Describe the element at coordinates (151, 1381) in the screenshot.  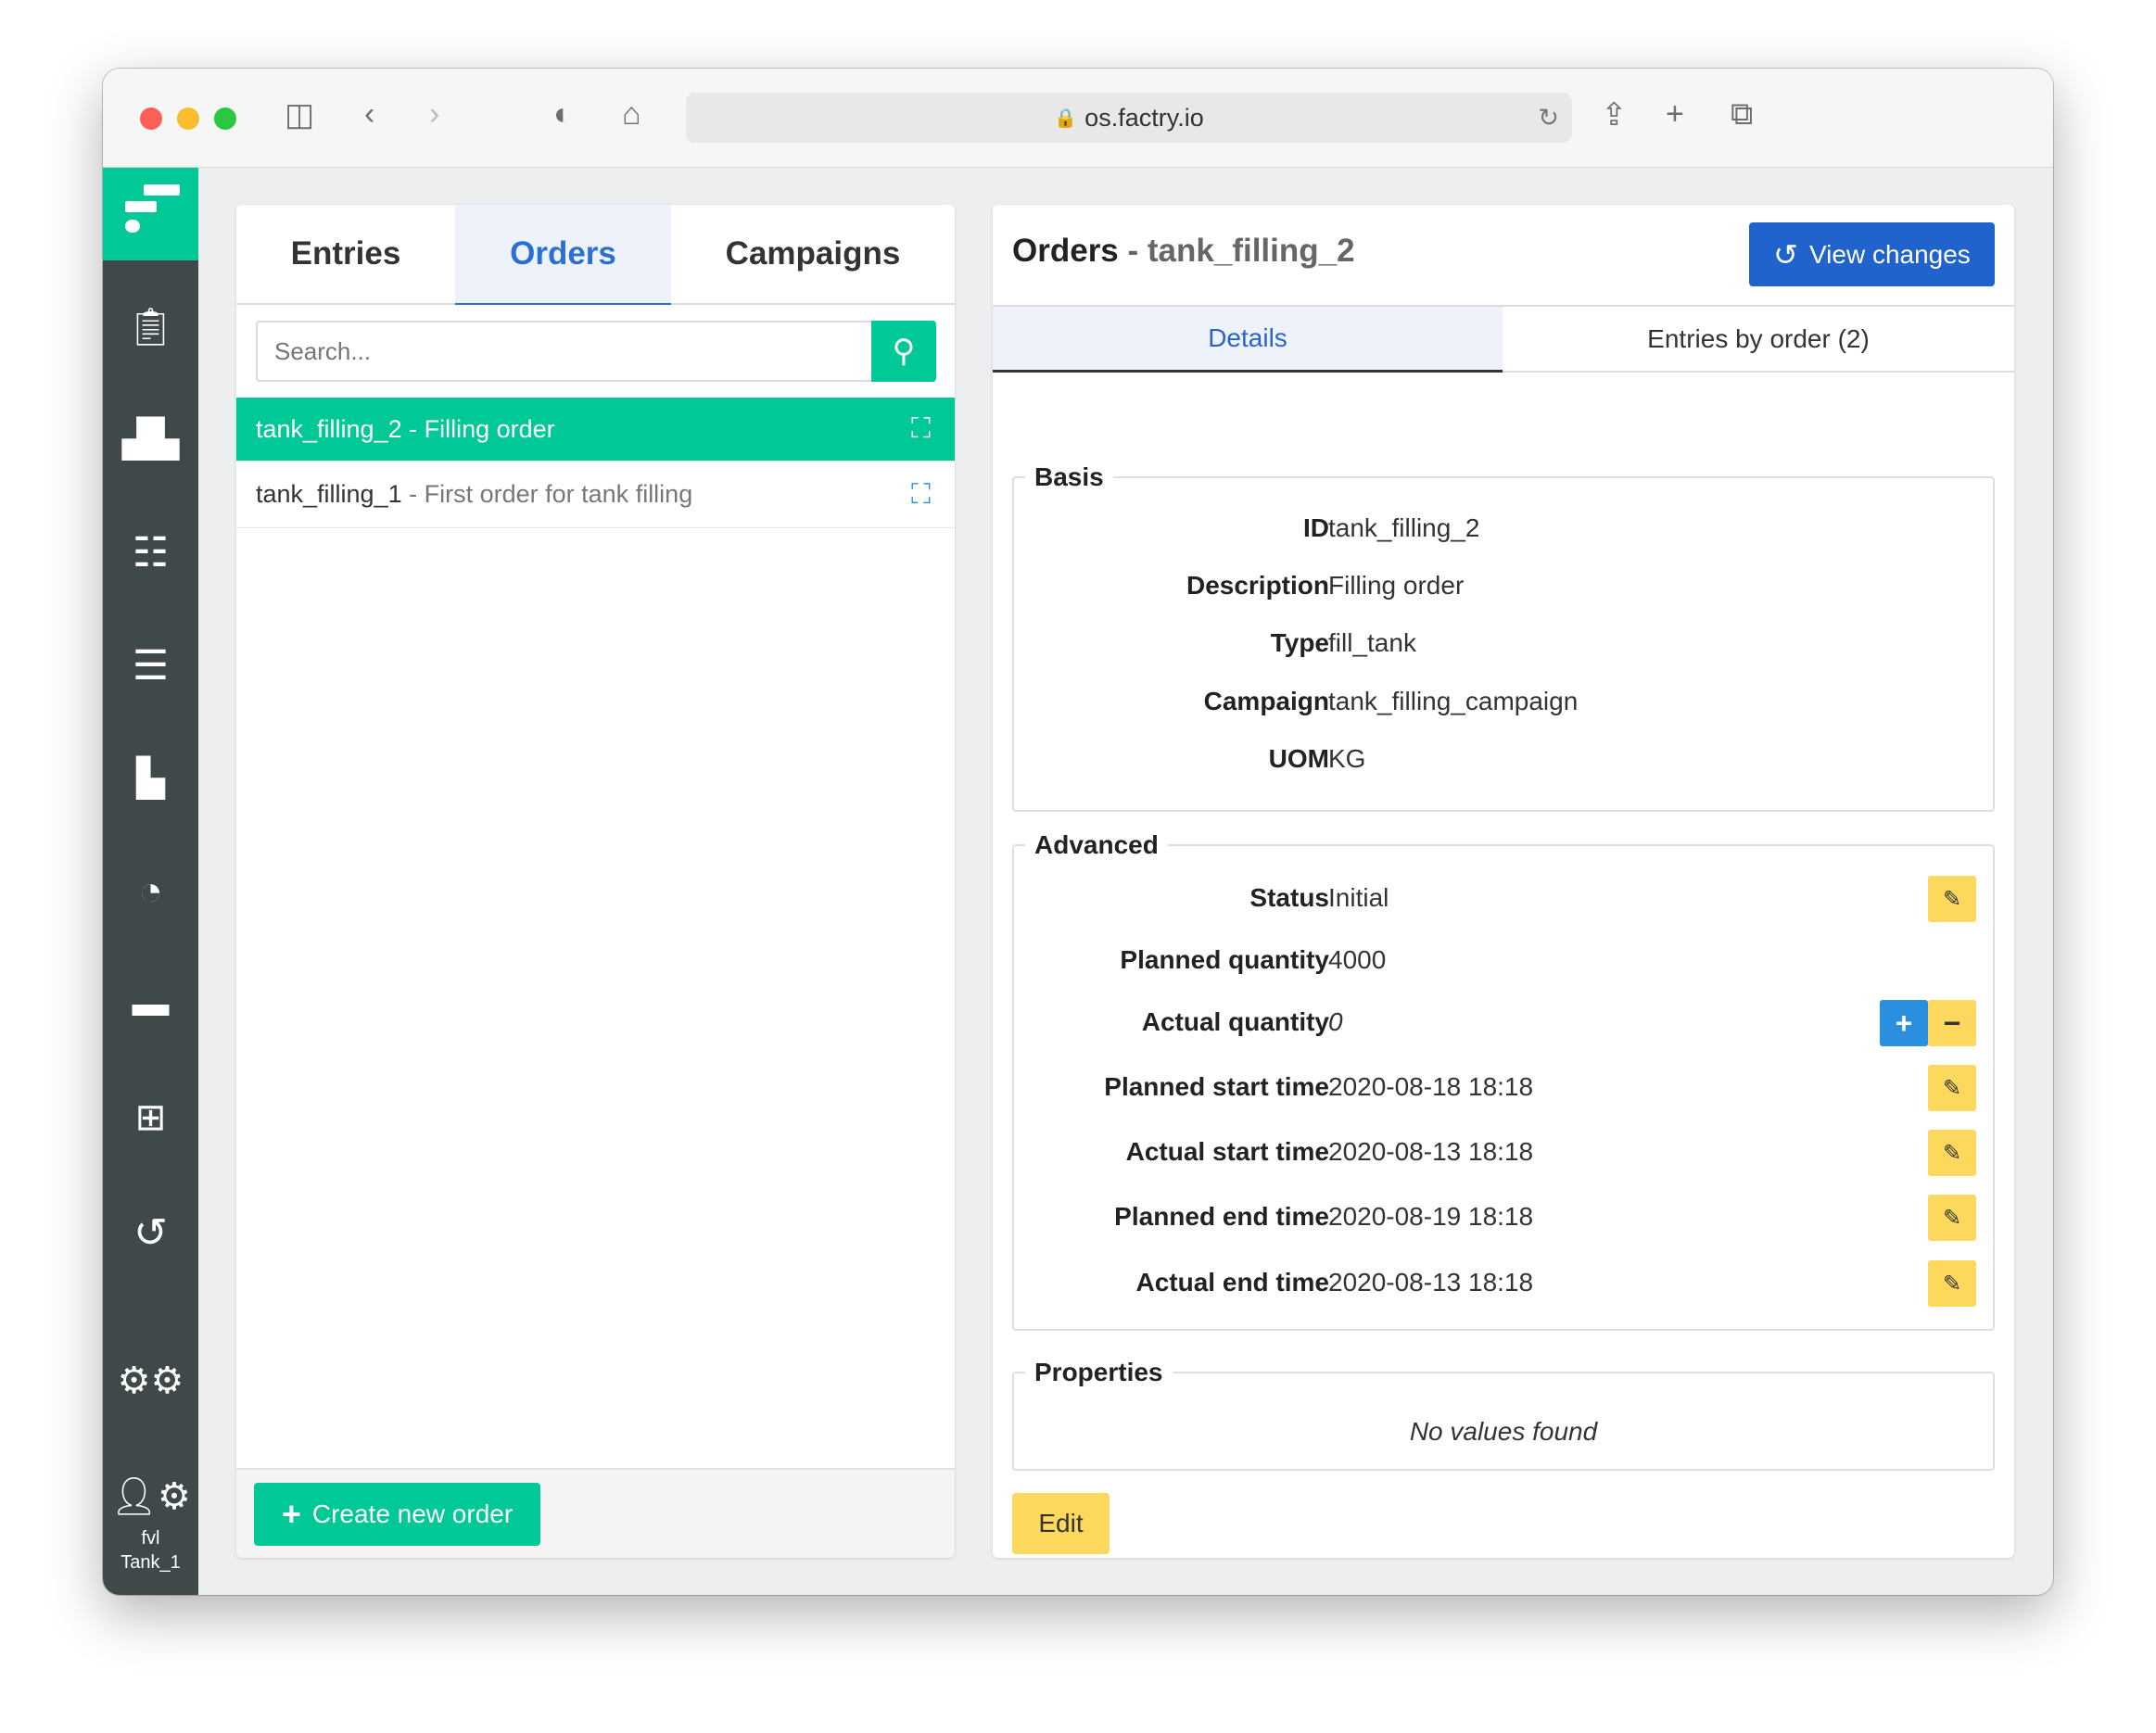
I see `cogs-icon: ⚙⚙` at that location.